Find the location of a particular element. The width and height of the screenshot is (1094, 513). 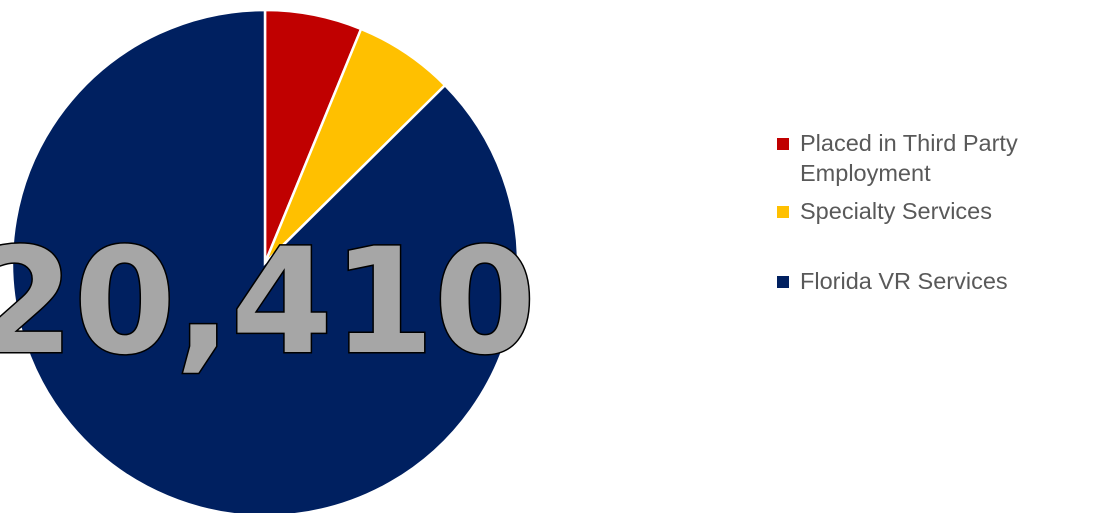

legend-item-florida-vr: Florida VR Services is located at coordinates (934, 281).